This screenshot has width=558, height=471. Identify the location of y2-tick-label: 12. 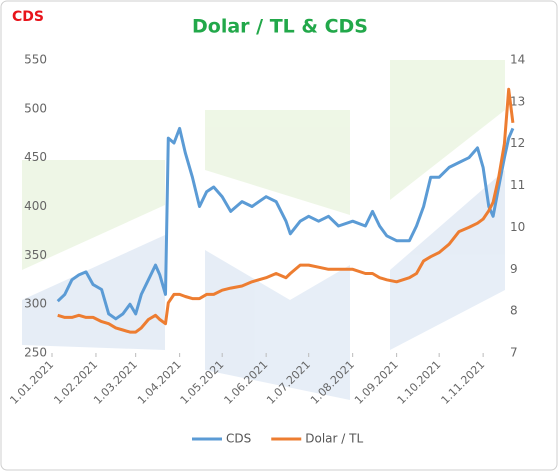
(517, 143).